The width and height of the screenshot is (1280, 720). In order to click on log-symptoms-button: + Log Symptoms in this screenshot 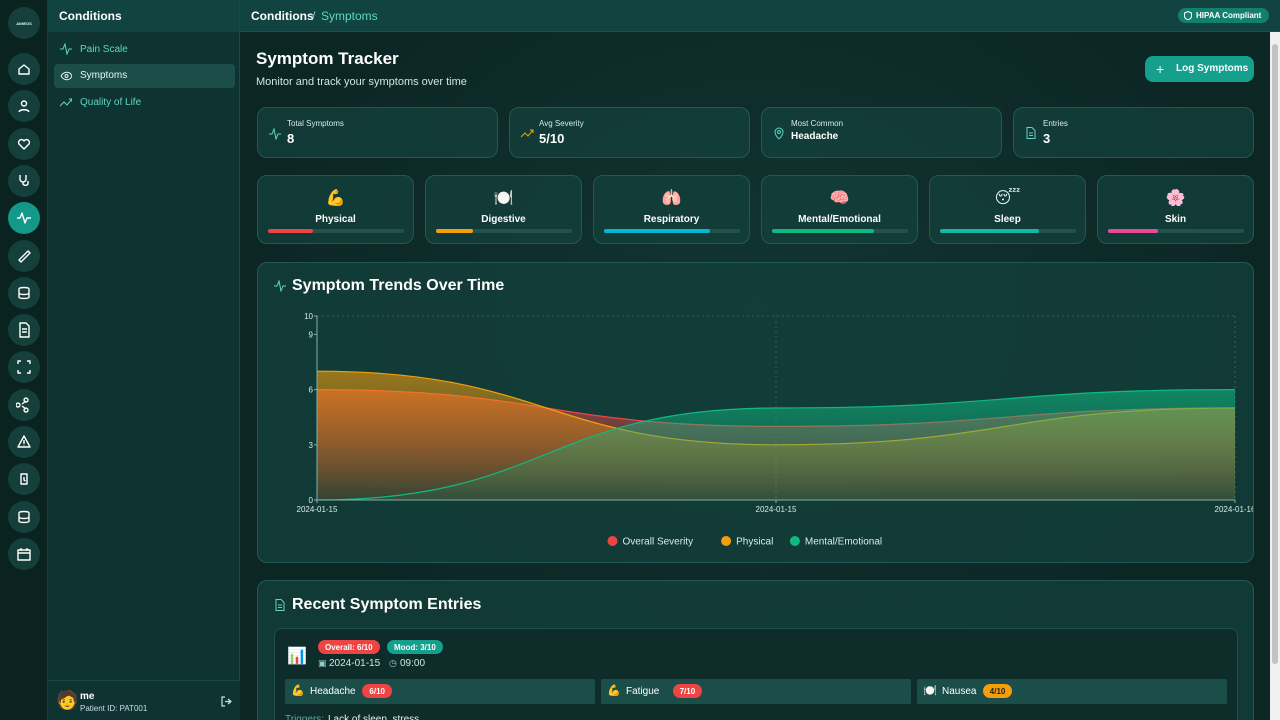, I will do `click(1199, 69)`.